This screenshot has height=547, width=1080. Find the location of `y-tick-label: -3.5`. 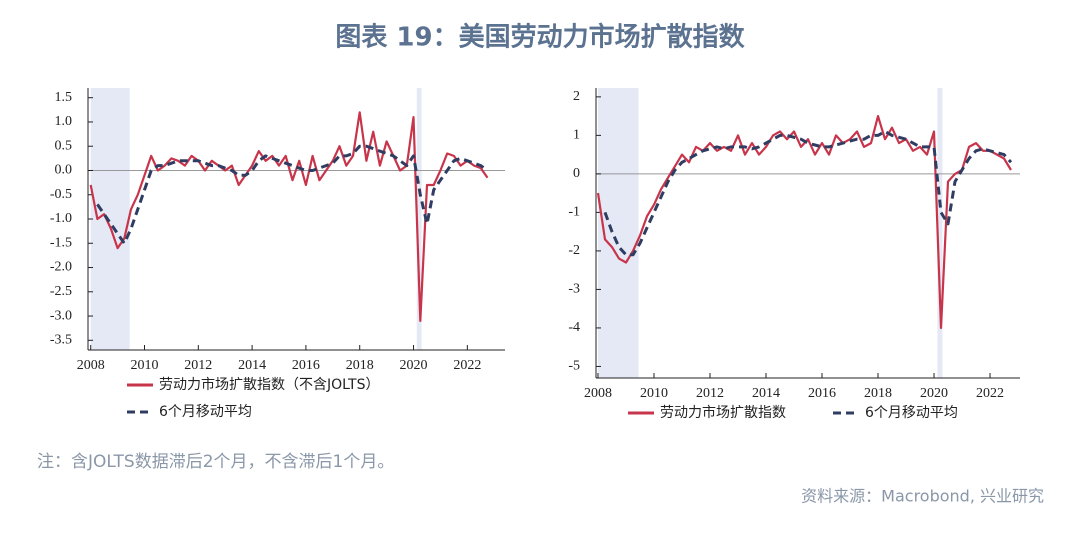

y-tick-label: -3.5 is located at coordinates (61, 340).